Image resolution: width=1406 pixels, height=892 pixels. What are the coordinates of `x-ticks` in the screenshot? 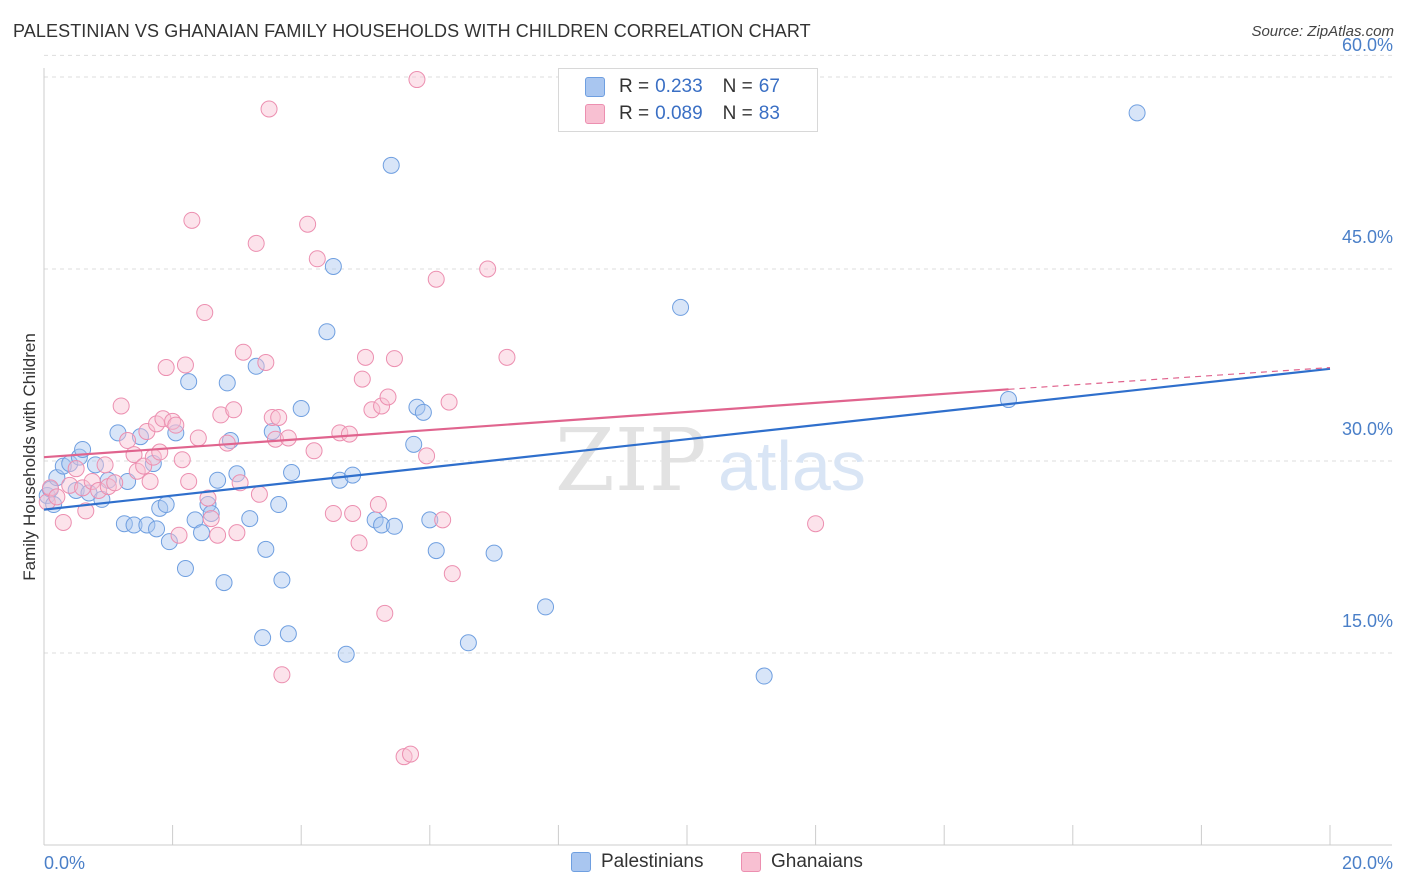 It's located at (687, 835).